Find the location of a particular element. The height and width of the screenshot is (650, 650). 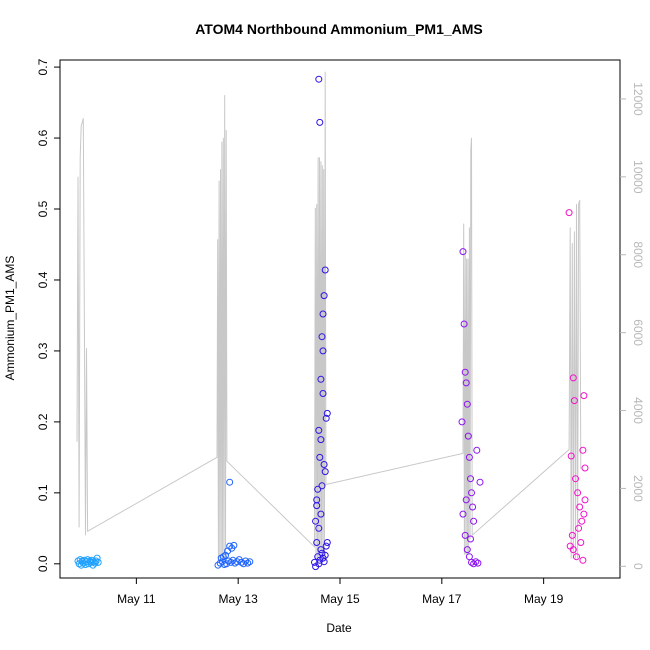

y-tick-label: 0.6 is located at coordinates (43, 137).